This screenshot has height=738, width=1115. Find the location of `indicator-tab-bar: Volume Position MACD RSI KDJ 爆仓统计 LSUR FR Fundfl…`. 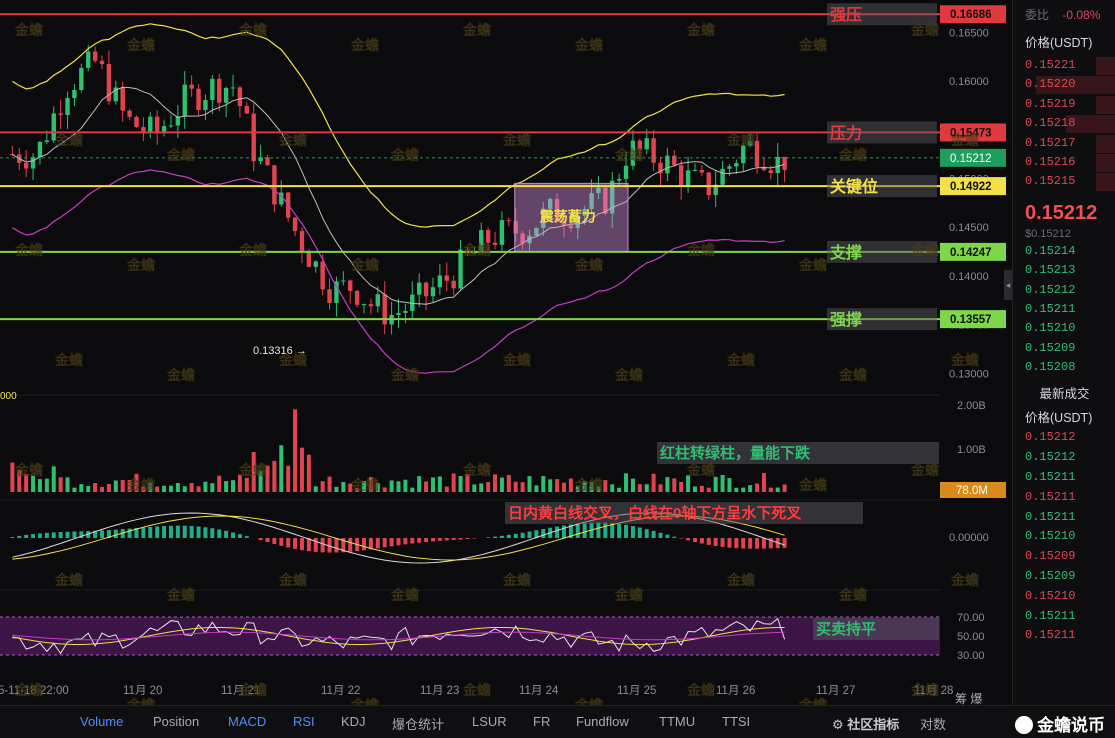

indicator-tab-bar: Volume Position MACD RSI KDJ 爆仓统计 LSUR FR Fundfl… is located at coordinates (557, 721).